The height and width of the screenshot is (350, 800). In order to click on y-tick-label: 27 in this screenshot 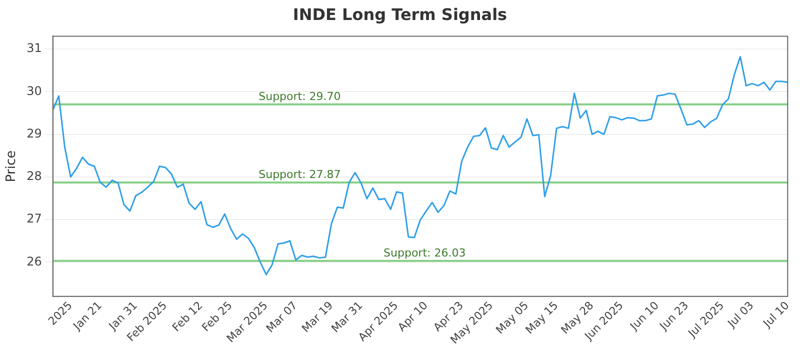, I will do `click(34, 219)`.